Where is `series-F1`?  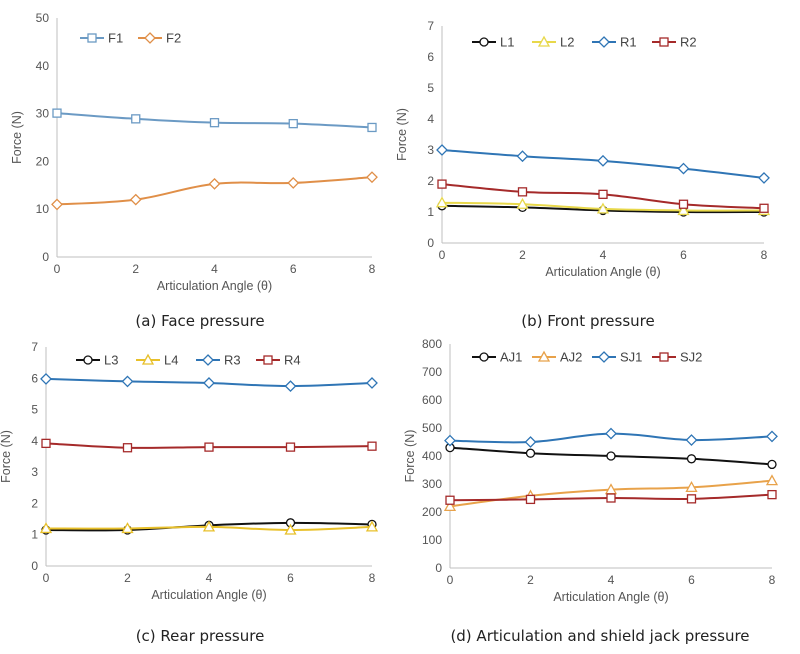
series-F1 is located at coordinates (214, 120).